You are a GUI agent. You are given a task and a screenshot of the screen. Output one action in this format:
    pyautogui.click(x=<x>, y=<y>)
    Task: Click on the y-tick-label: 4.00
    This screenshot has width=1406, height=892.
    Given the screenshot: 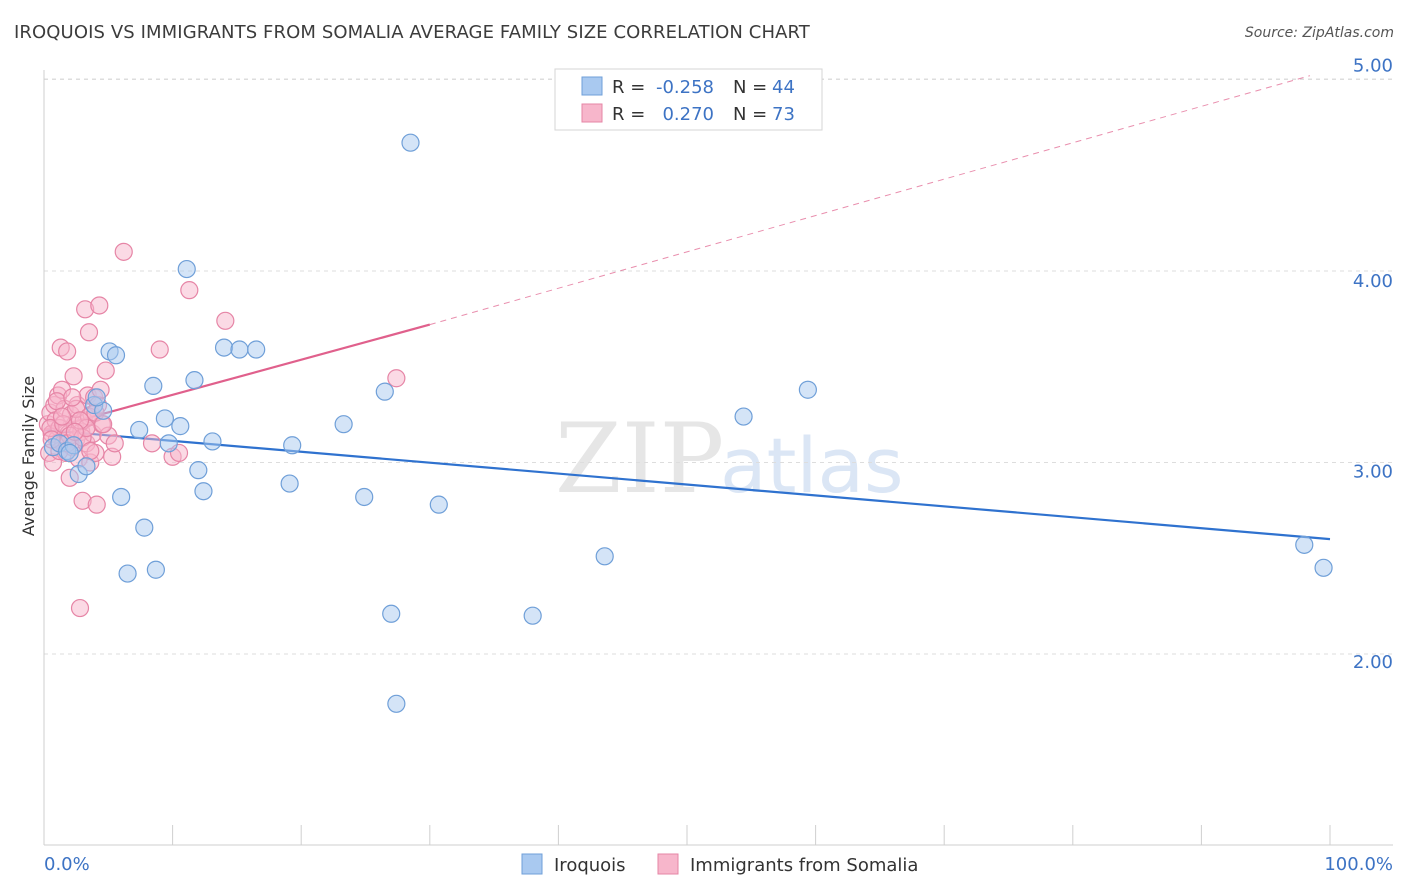 What is the action you would take?
    pyautogui.click(x=1373, y=281)
    